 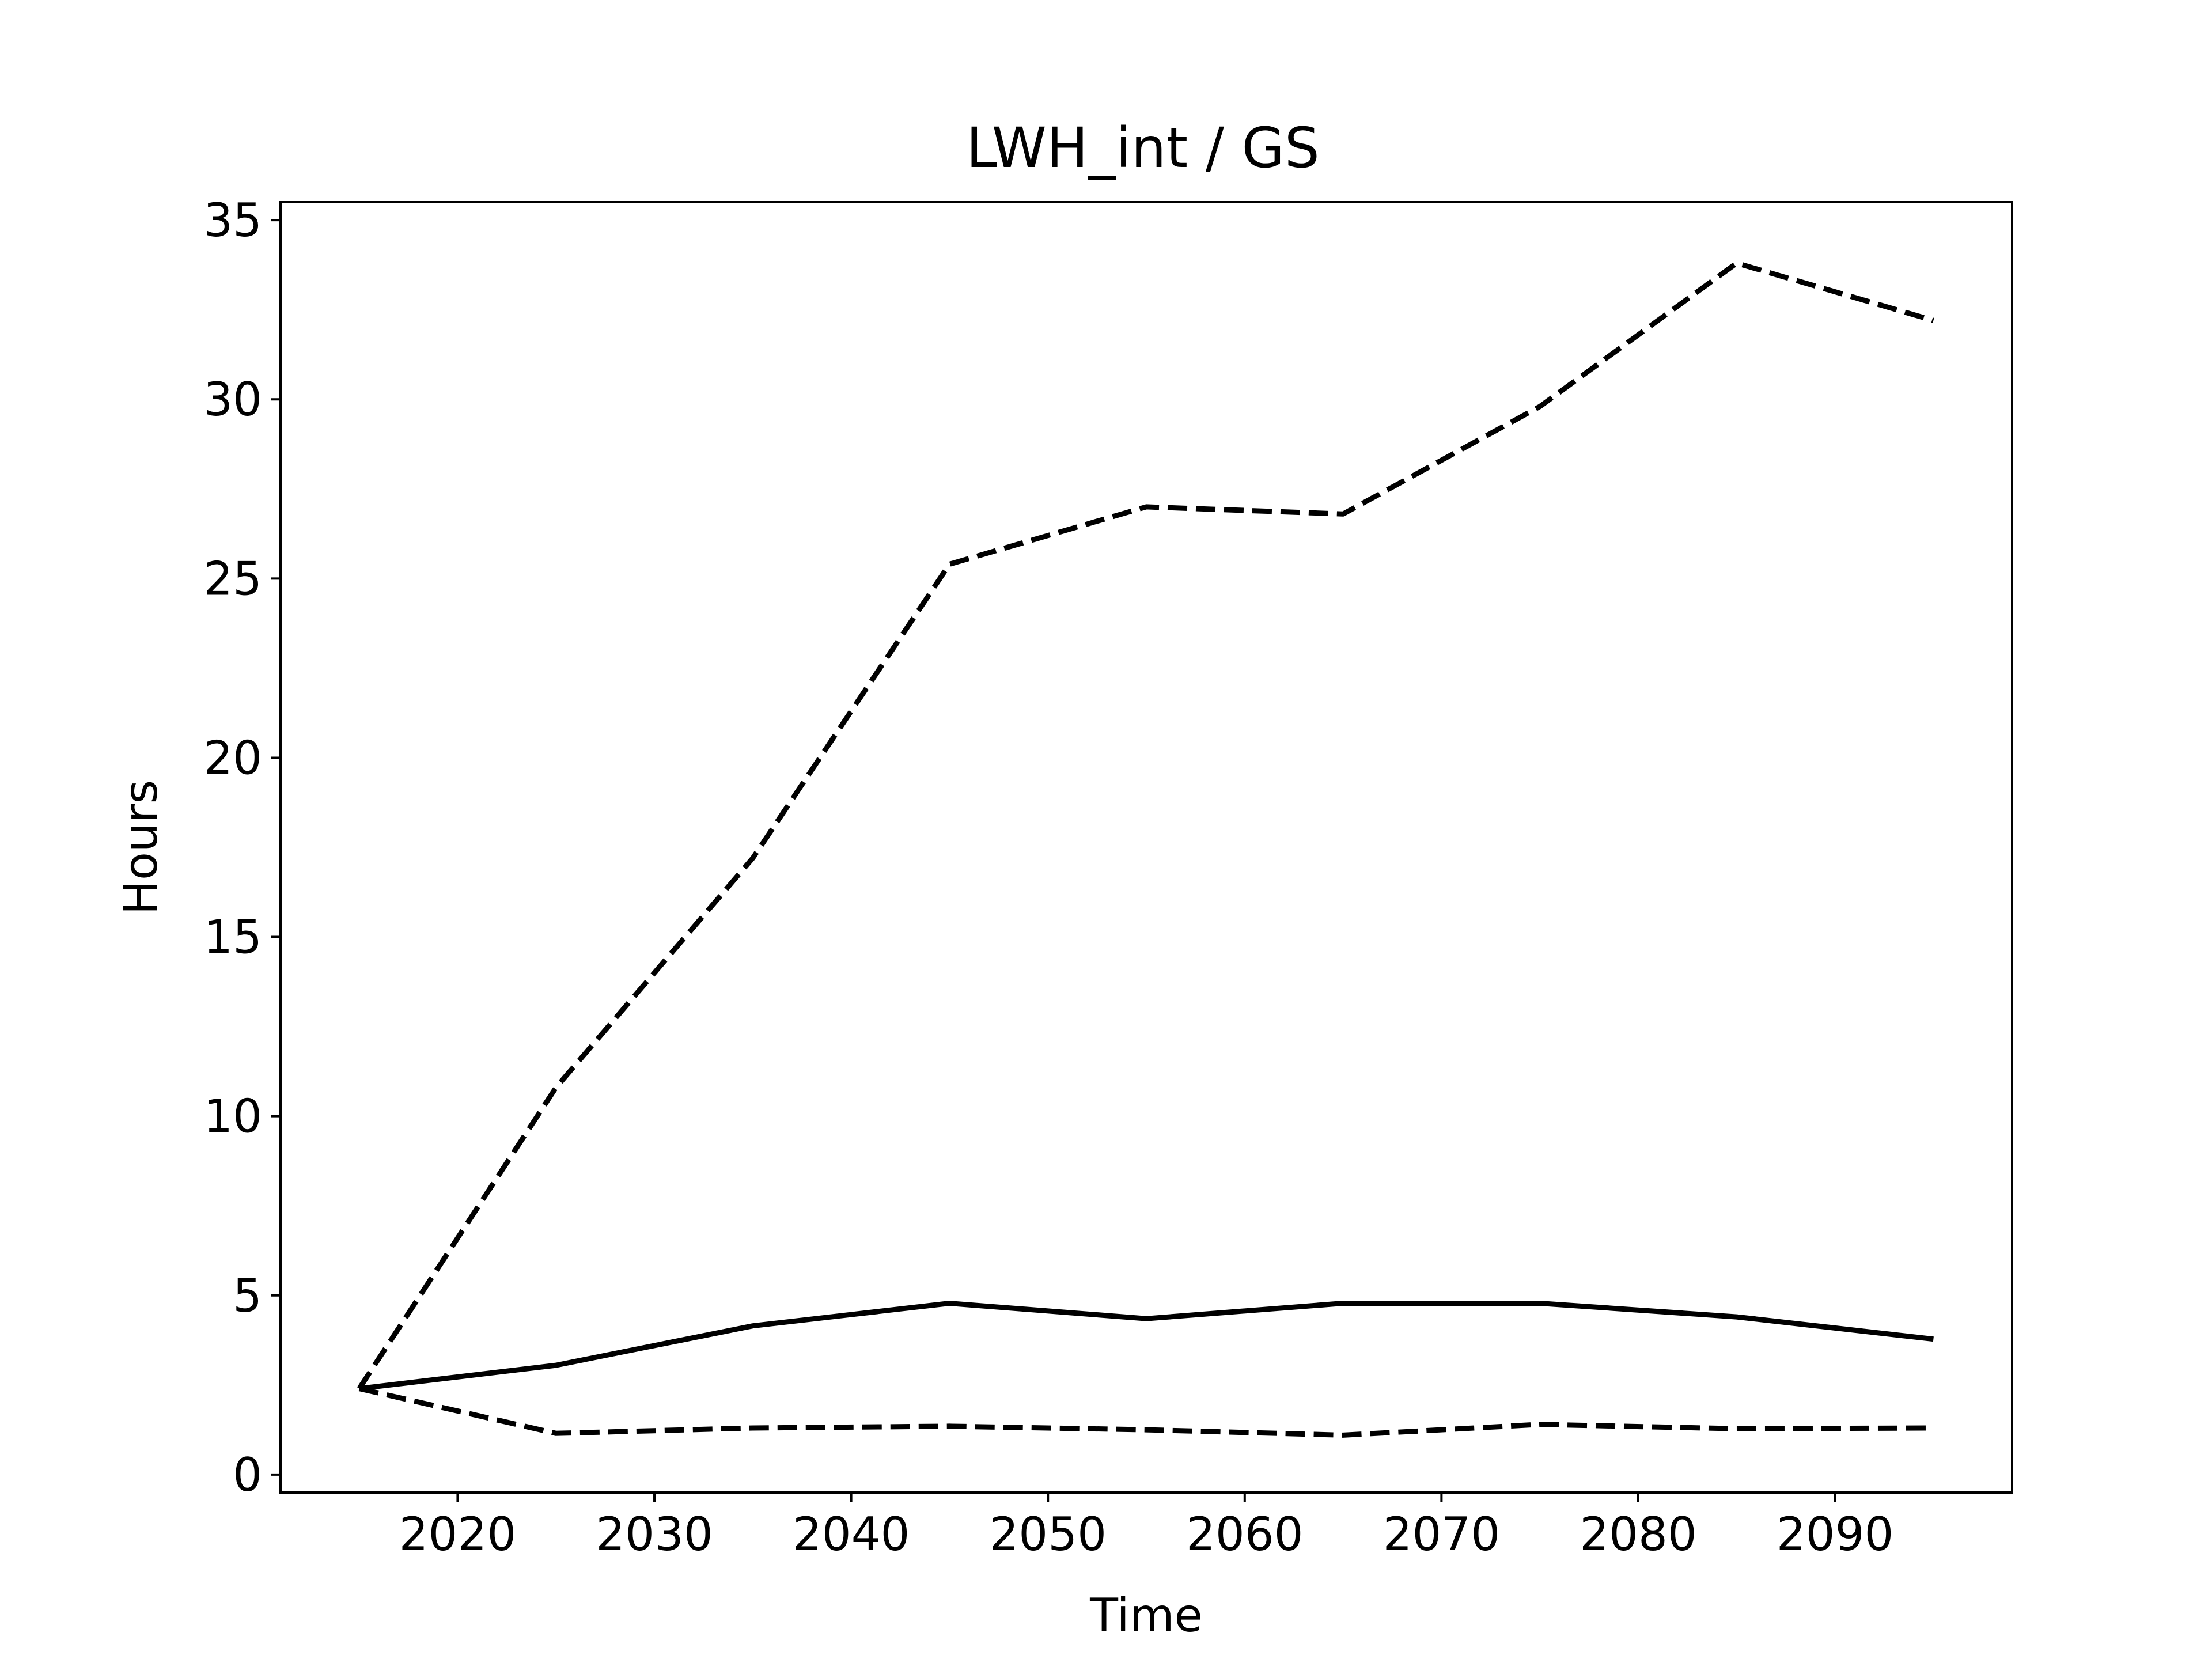 What do you see at coordinates (1835, 1534) in the screenshot?
I see `x-tick-label: 2090` at bounding box center [1835, 1534].